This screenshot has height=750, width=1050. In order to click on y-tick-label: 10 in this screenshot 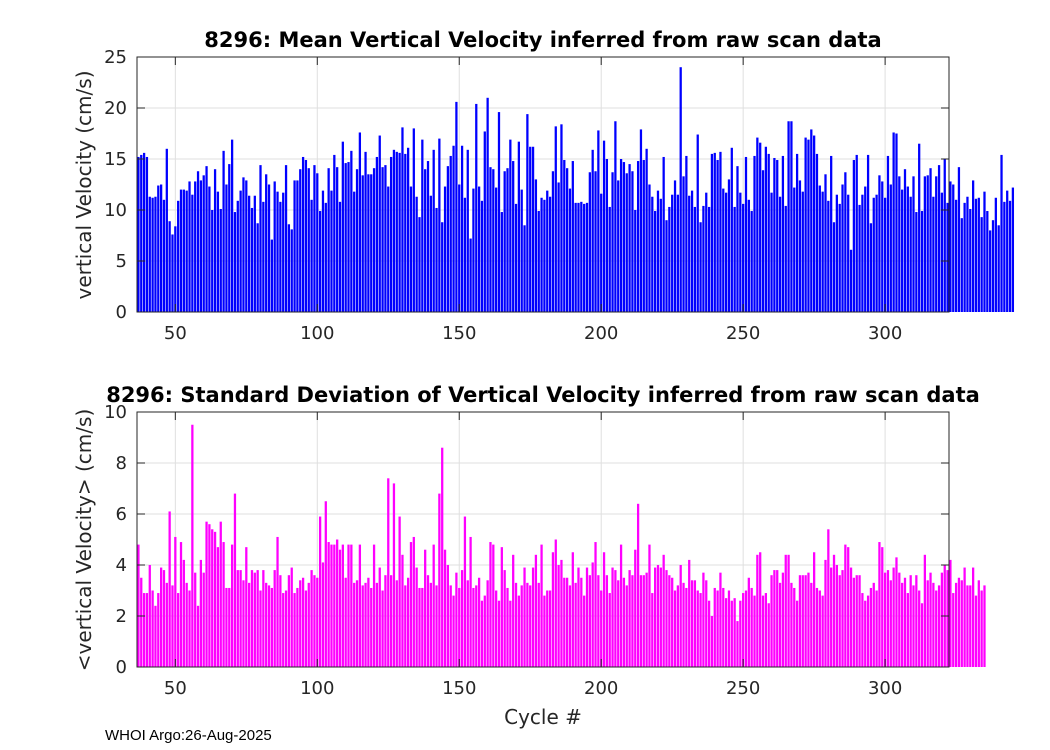, I will do `click(115, 210)`.